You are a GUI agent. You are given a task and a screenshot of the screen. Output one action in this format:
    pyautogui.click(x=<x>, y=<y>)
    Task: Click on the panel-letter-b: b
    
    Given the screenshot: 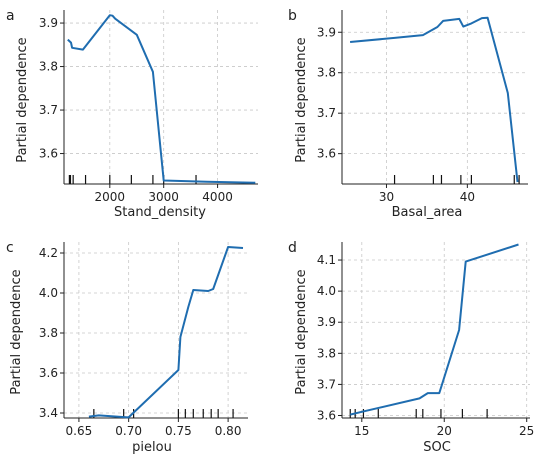 What is the action you would take?
    pyautogui.click(x=292, y=16)
    